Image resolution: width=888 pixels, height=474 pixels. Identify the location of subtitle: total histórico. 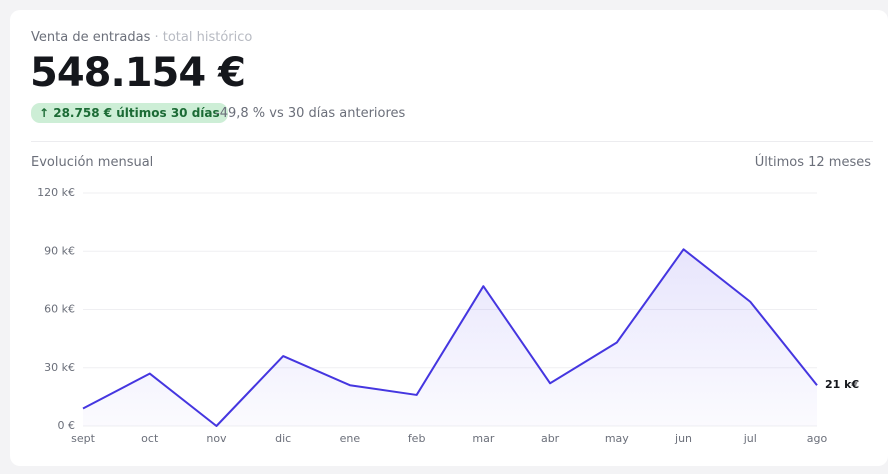
(207, 37).